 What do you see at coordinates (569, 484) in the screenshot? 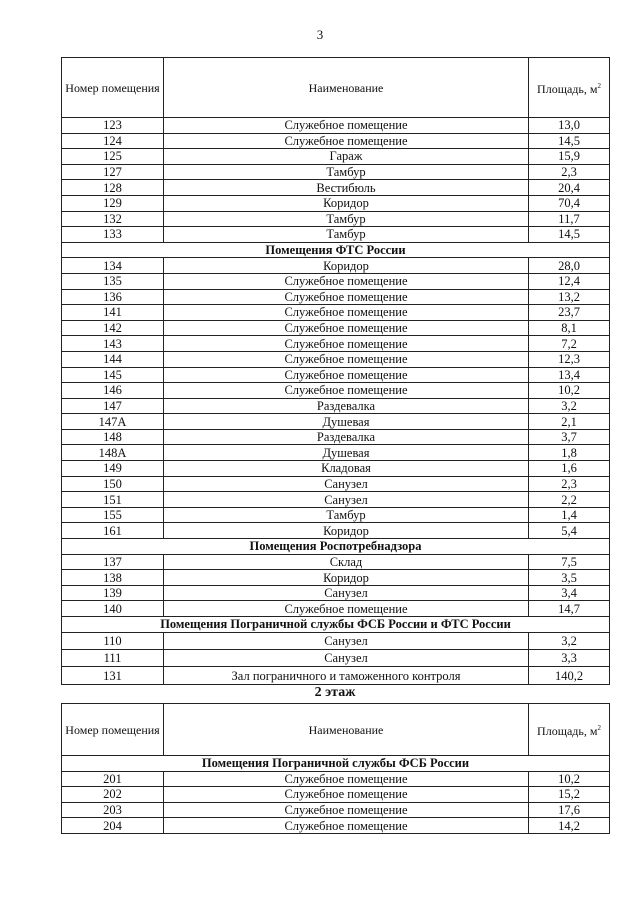
I see `room-area: 2,3` at bounding box center [569, 484].